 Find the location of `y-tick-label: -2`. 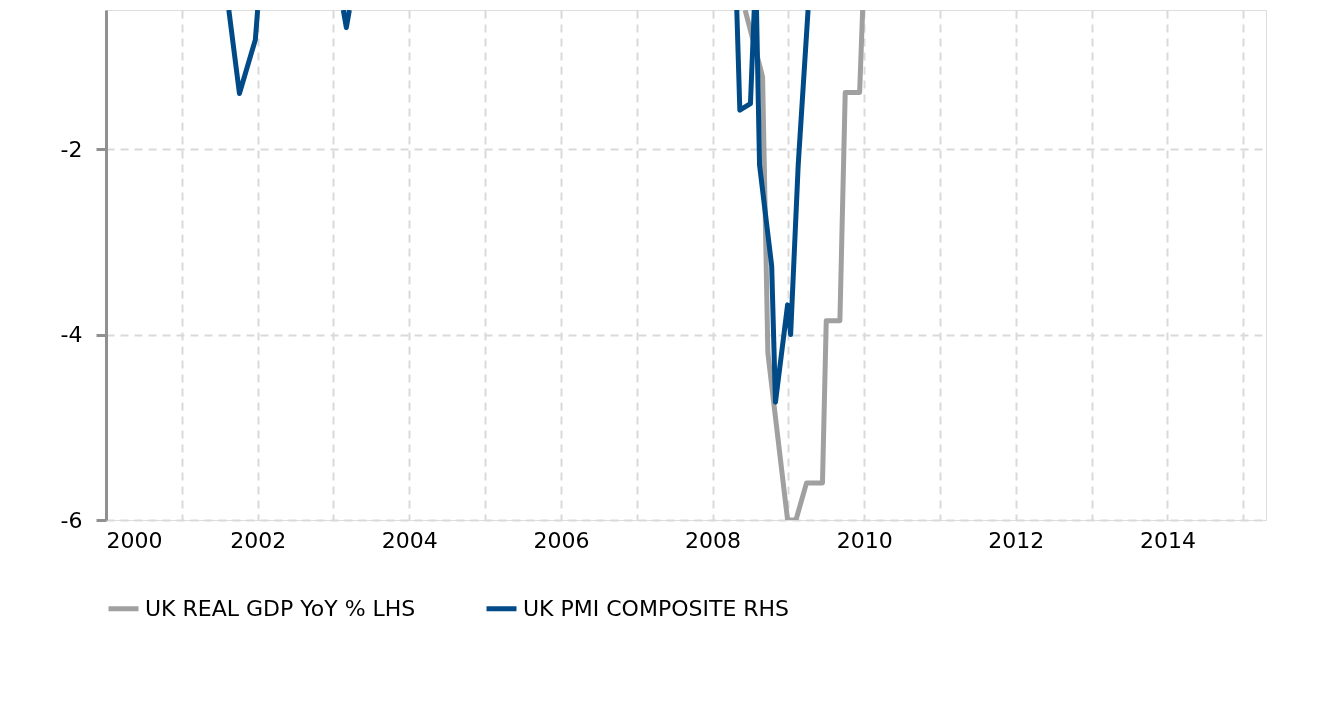

y-tick-label: -2 is located at coordinates (71, 149).